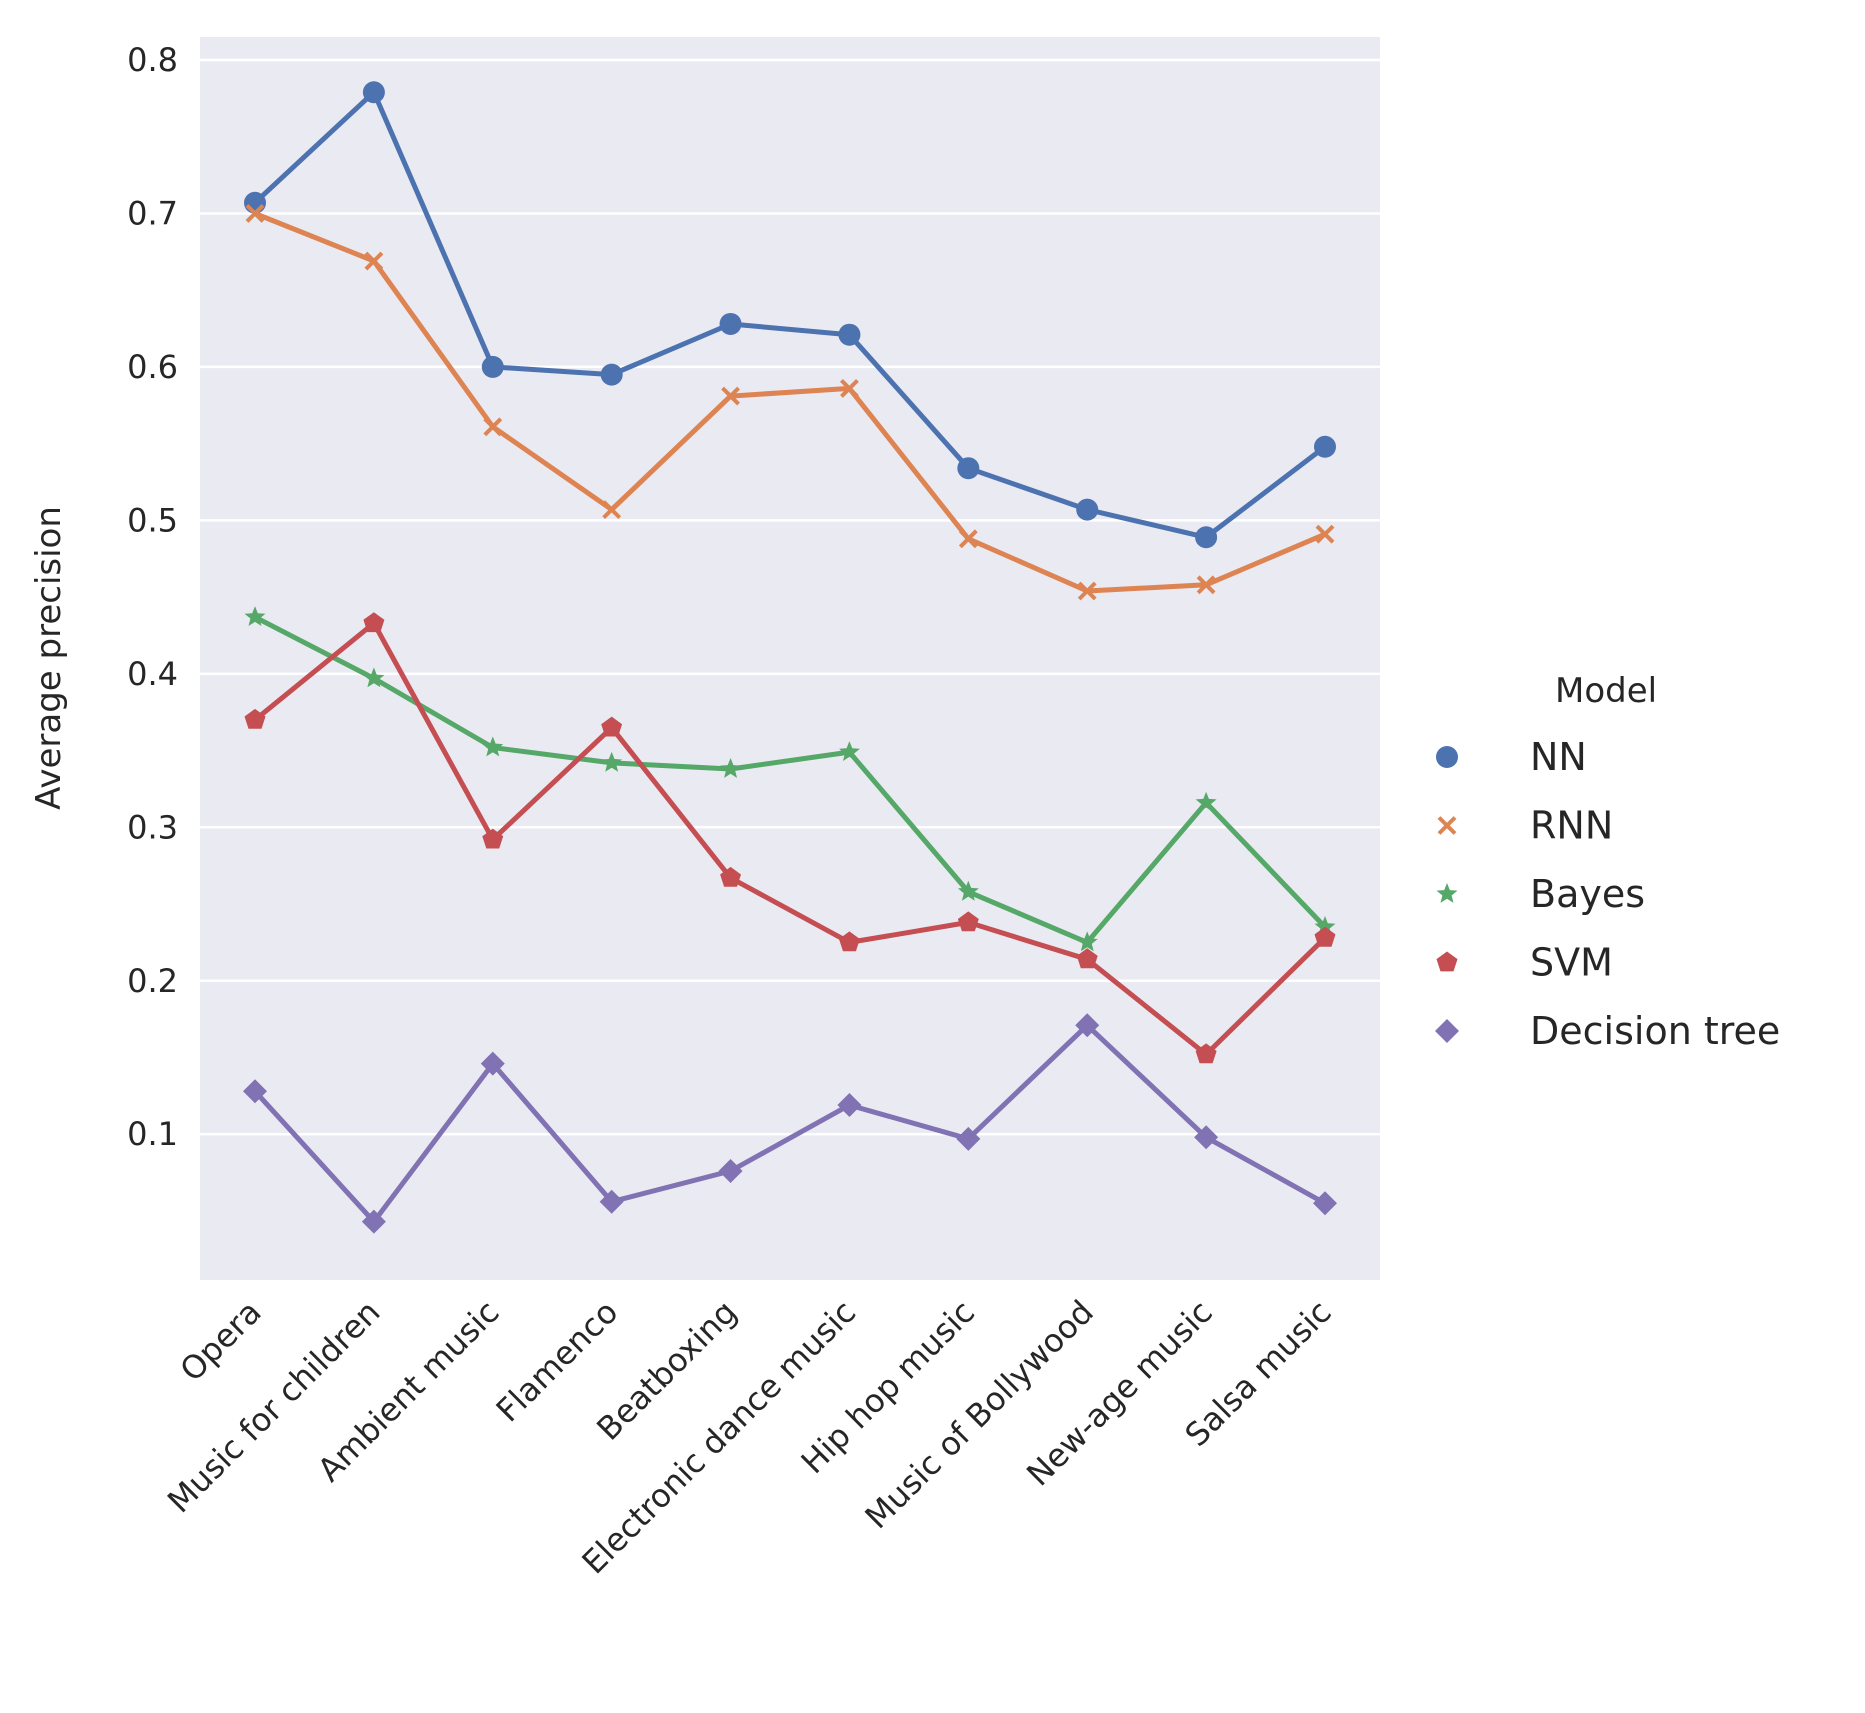 The width and height of the screenshot is (1865, 1713). Describe the element at coordinates (152, 213) in the screenshot. I see `y-tick-label: 0.7` at that location.